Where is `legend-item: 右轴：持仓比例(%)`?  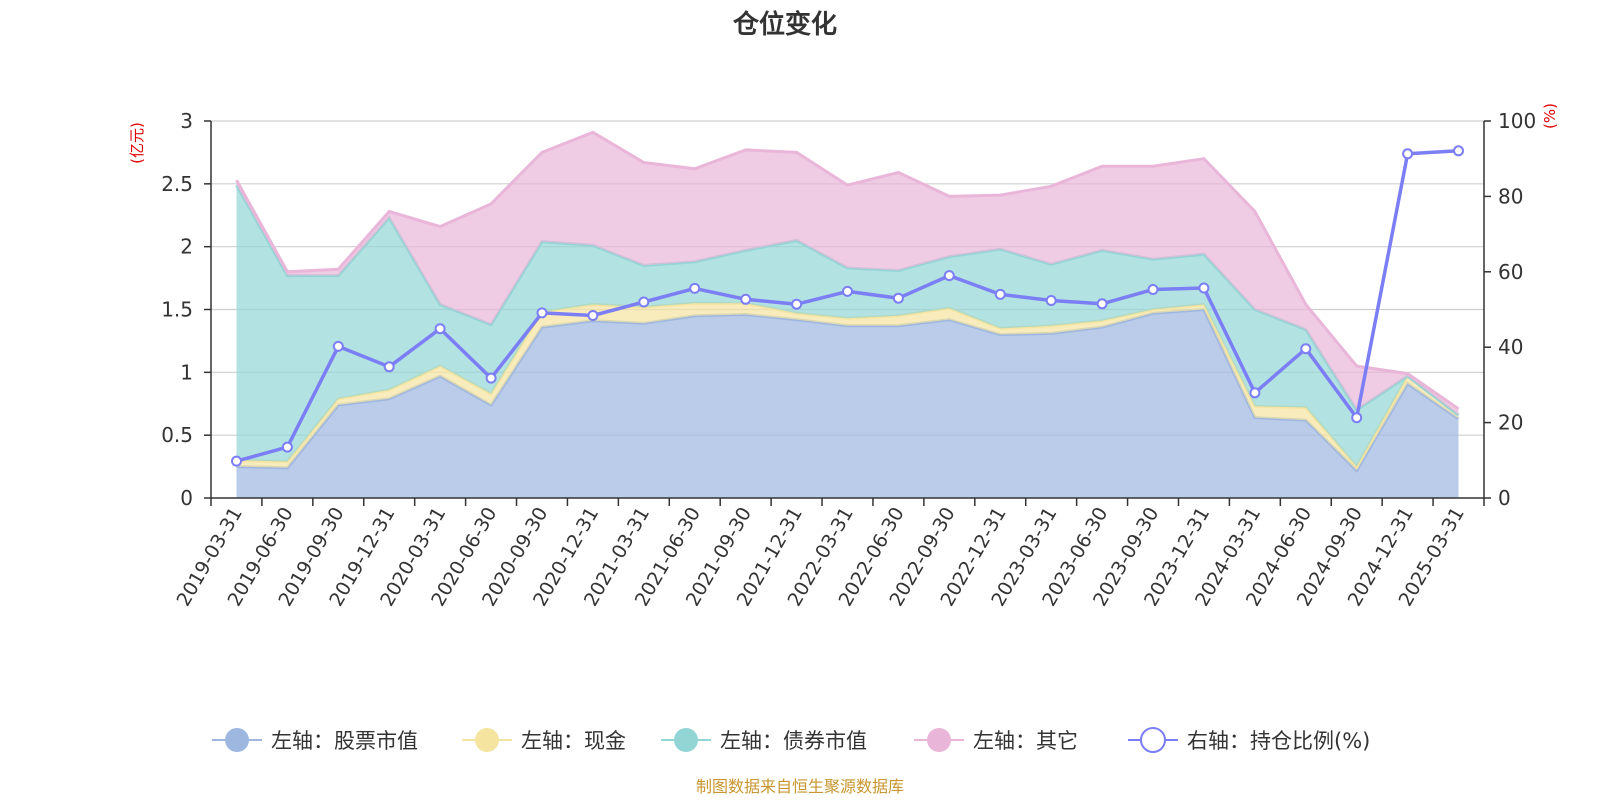
legend-item: 右轴：持仓比例(%) is located at coordinates (1249, 740).